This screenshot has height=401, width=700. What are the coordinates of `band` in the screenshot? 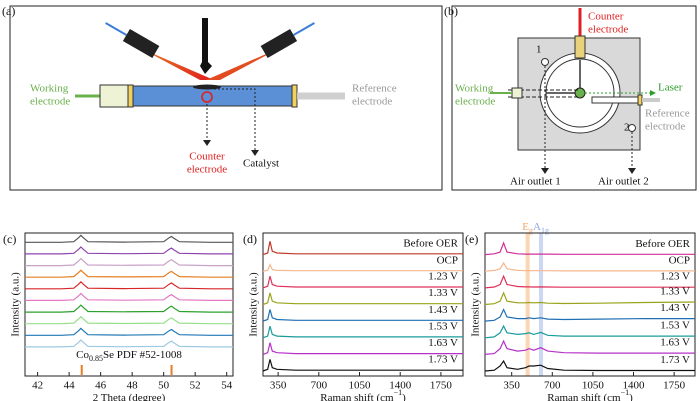 It's located at (527, 304).